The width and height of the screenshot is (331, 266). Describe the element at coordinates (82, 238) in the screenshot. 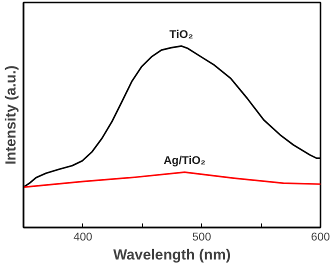

I see `x-tick-label: 400` at that location.